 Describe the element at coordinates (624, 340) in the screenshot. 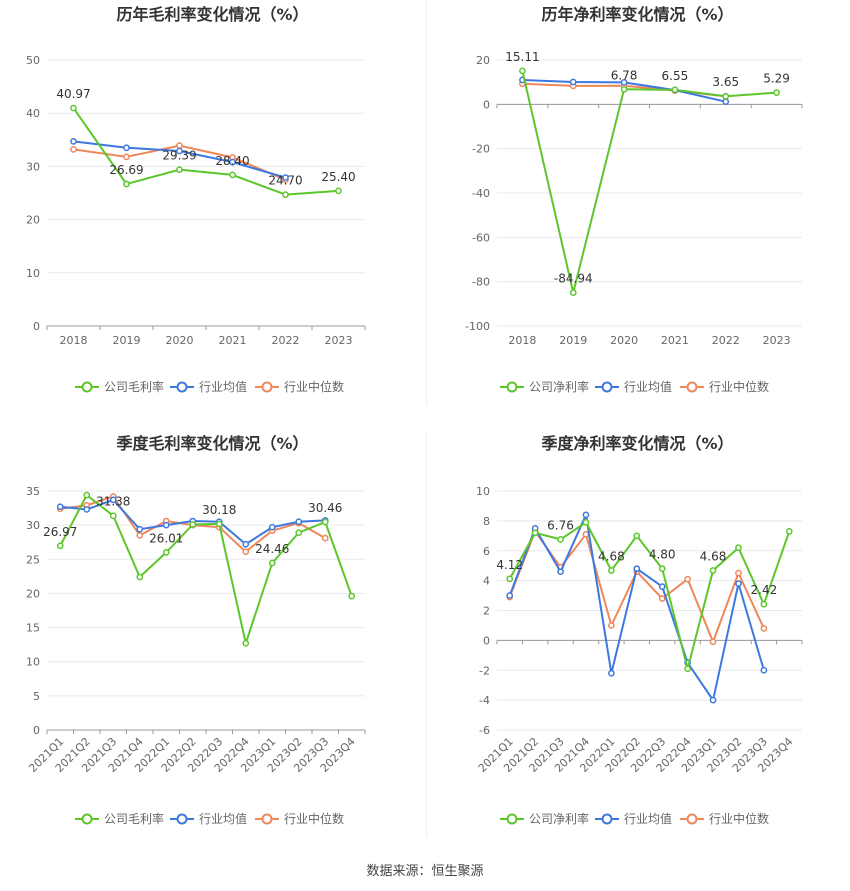

I see `x-tick-label: 2020` at that location.